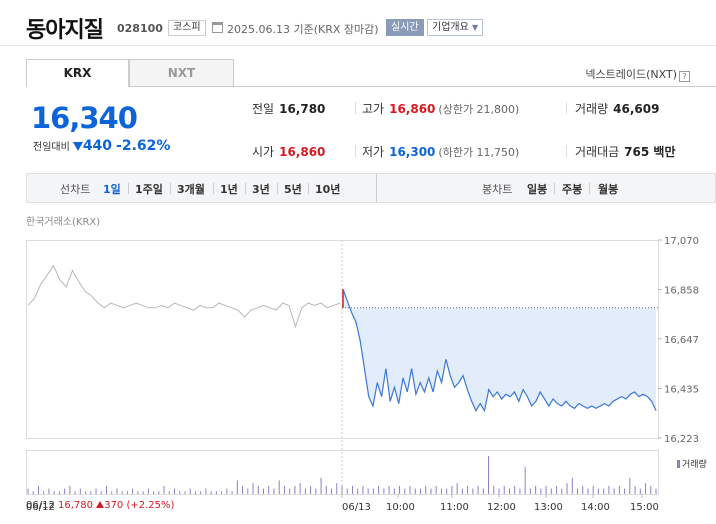  I want to click on prev-label: 전일, so click(263, 109).